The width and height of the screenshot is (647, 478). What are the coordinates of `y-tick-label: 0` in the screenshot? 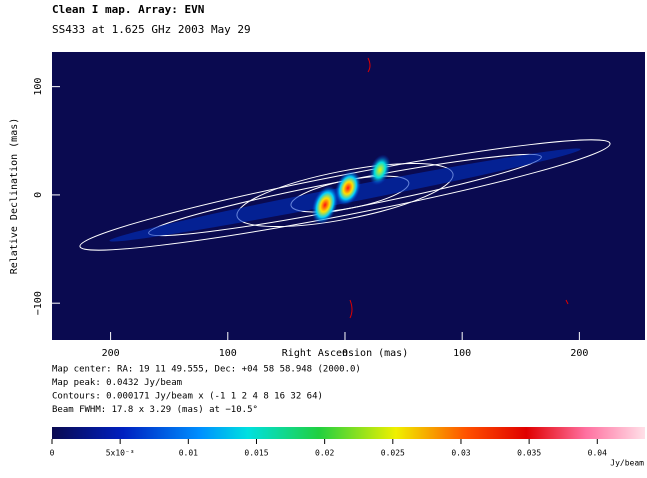 It's located at (38, 195).